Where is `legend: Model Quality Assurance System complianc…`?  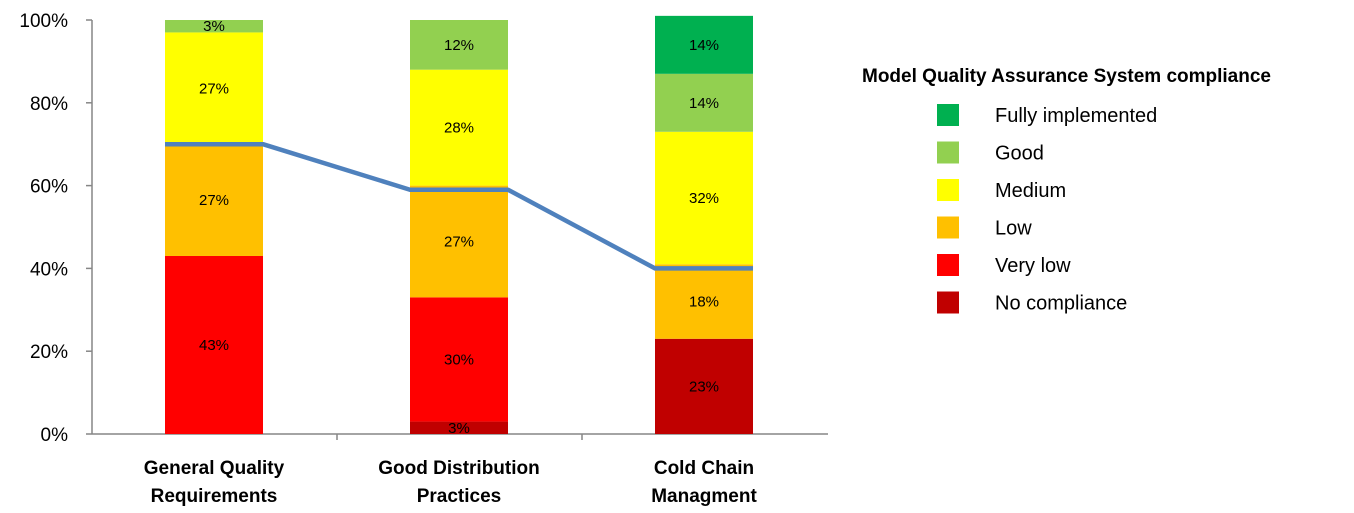 legend: Model Quality Assurance System complianc… is located at coordinates (1066, 190).